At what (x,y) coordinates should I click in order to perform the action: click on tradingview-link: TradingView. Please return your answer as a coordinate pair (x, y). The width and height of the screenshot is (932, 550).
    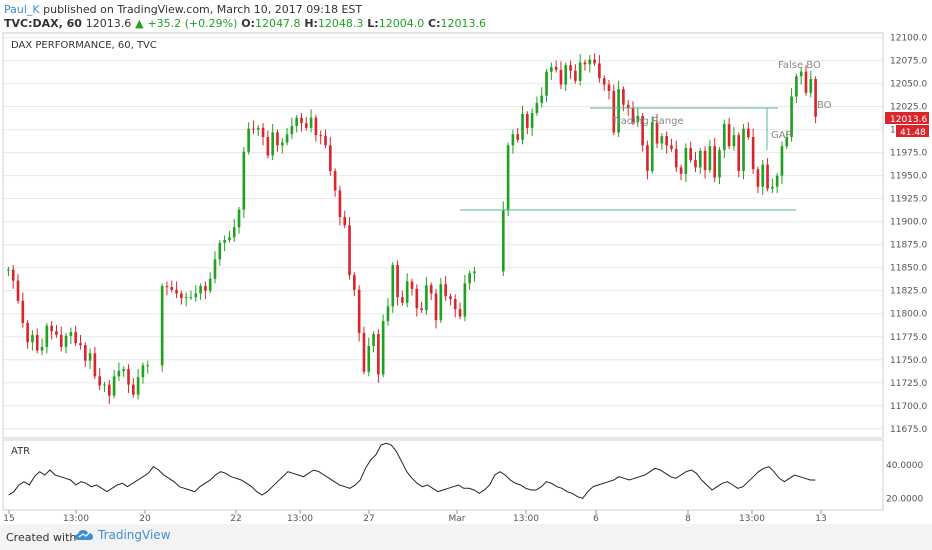
    Looking at the image, I should click on (122, 535).